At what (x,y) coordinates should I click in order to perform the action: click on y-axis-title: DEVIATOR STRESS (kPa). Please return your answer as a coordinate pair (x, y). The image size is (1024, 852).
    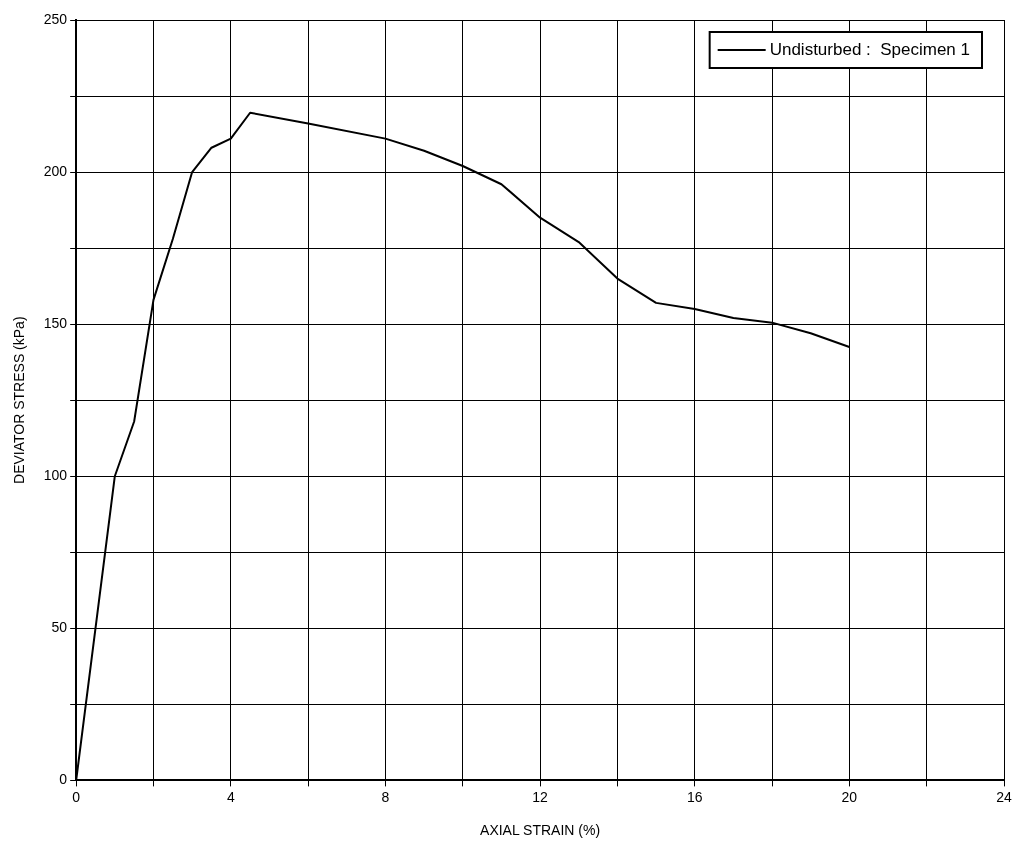
    Looking at the image, I should click on (19, 400).